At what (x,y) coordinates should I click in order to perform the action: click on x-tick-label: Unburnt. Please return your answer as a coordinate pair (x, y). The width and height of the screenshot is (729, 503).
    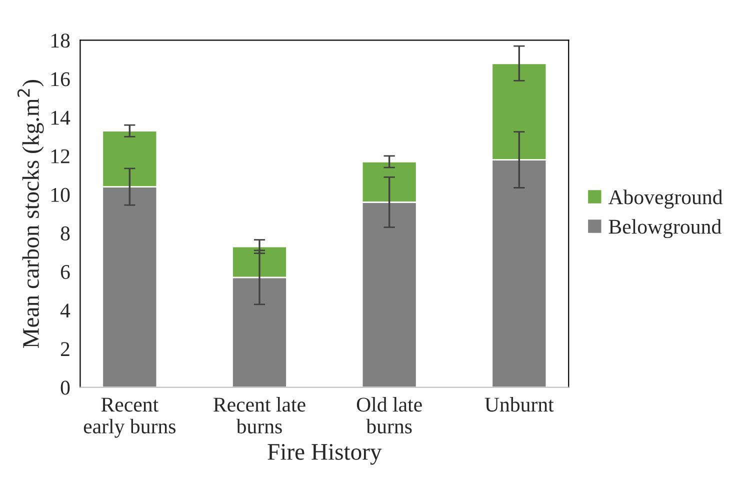
    Looking at the image, I should click on (519, 404).